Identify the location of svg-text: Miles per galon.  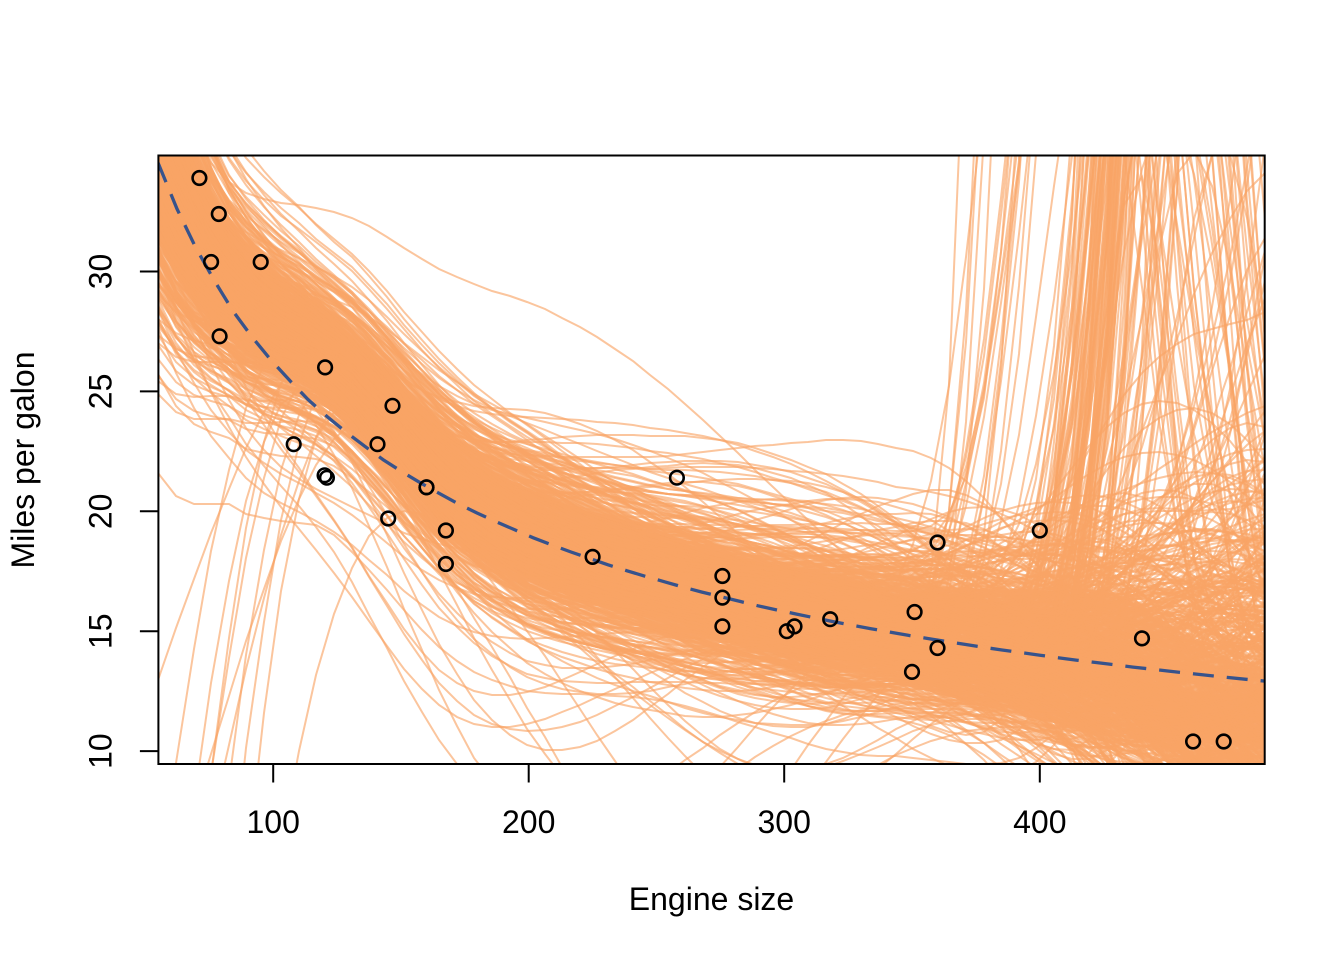
(23, 460).